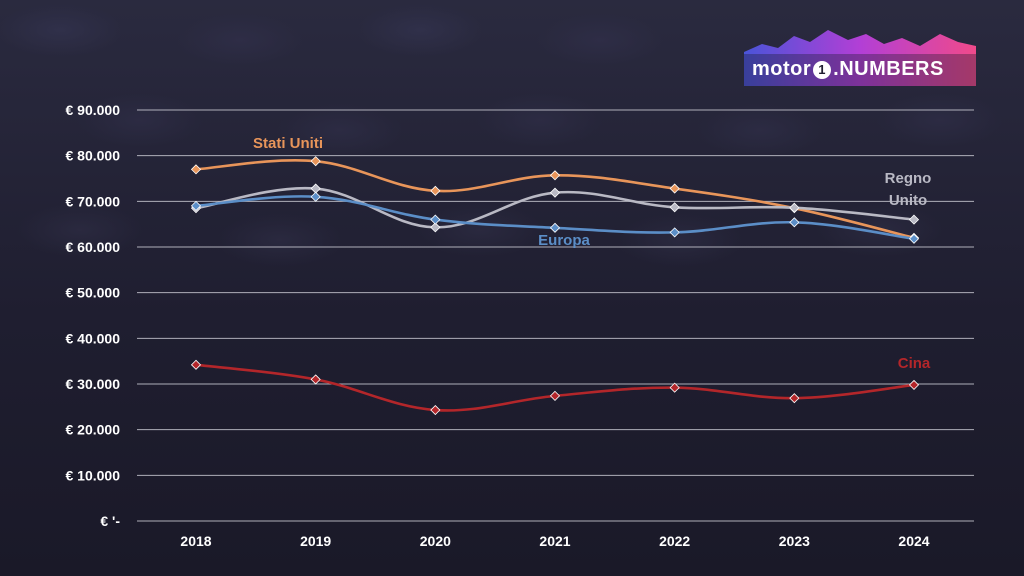  Describe the element at coordinates (93, 338) in the screenshot. I see `y-tick-label: € 40.000` at that location.